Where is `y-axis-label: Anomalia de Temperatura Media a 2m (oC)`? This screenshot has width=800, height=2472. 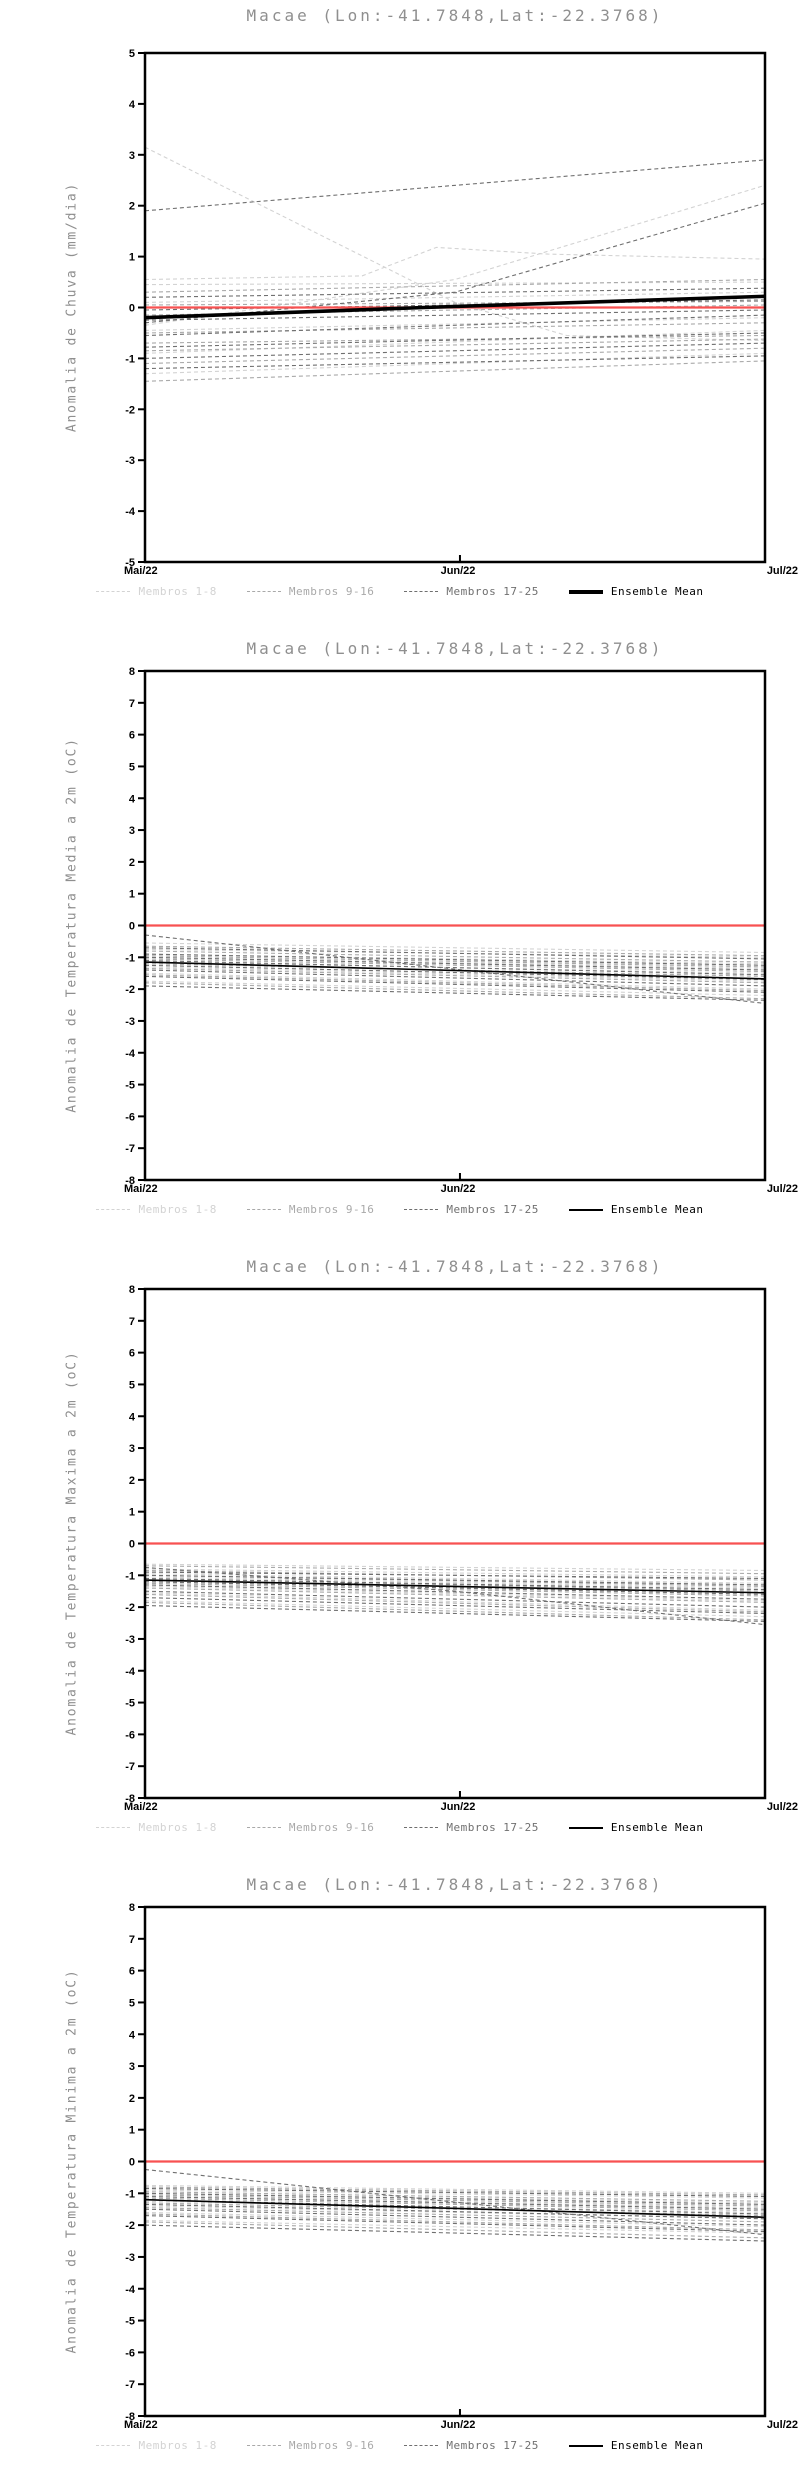
y-axis-label: Anomalia de Temperatura Media a 2m (oC) is located at coordinates (72, 925).